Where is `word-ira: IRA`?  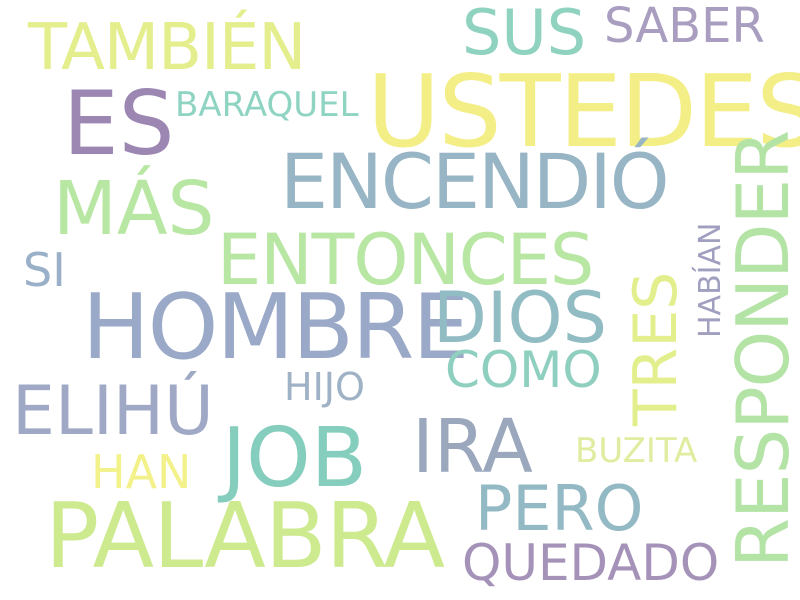
word-ira: IRA is located at coordinates (472, 447).